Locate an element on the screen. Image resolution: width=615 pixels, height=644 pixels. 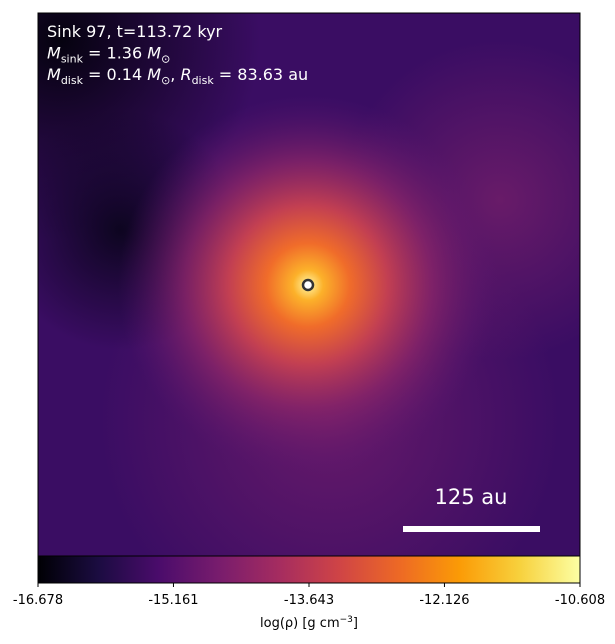
annotation-text: Sink 97, t=113.72 kyr is located at coordinates (135, 31).